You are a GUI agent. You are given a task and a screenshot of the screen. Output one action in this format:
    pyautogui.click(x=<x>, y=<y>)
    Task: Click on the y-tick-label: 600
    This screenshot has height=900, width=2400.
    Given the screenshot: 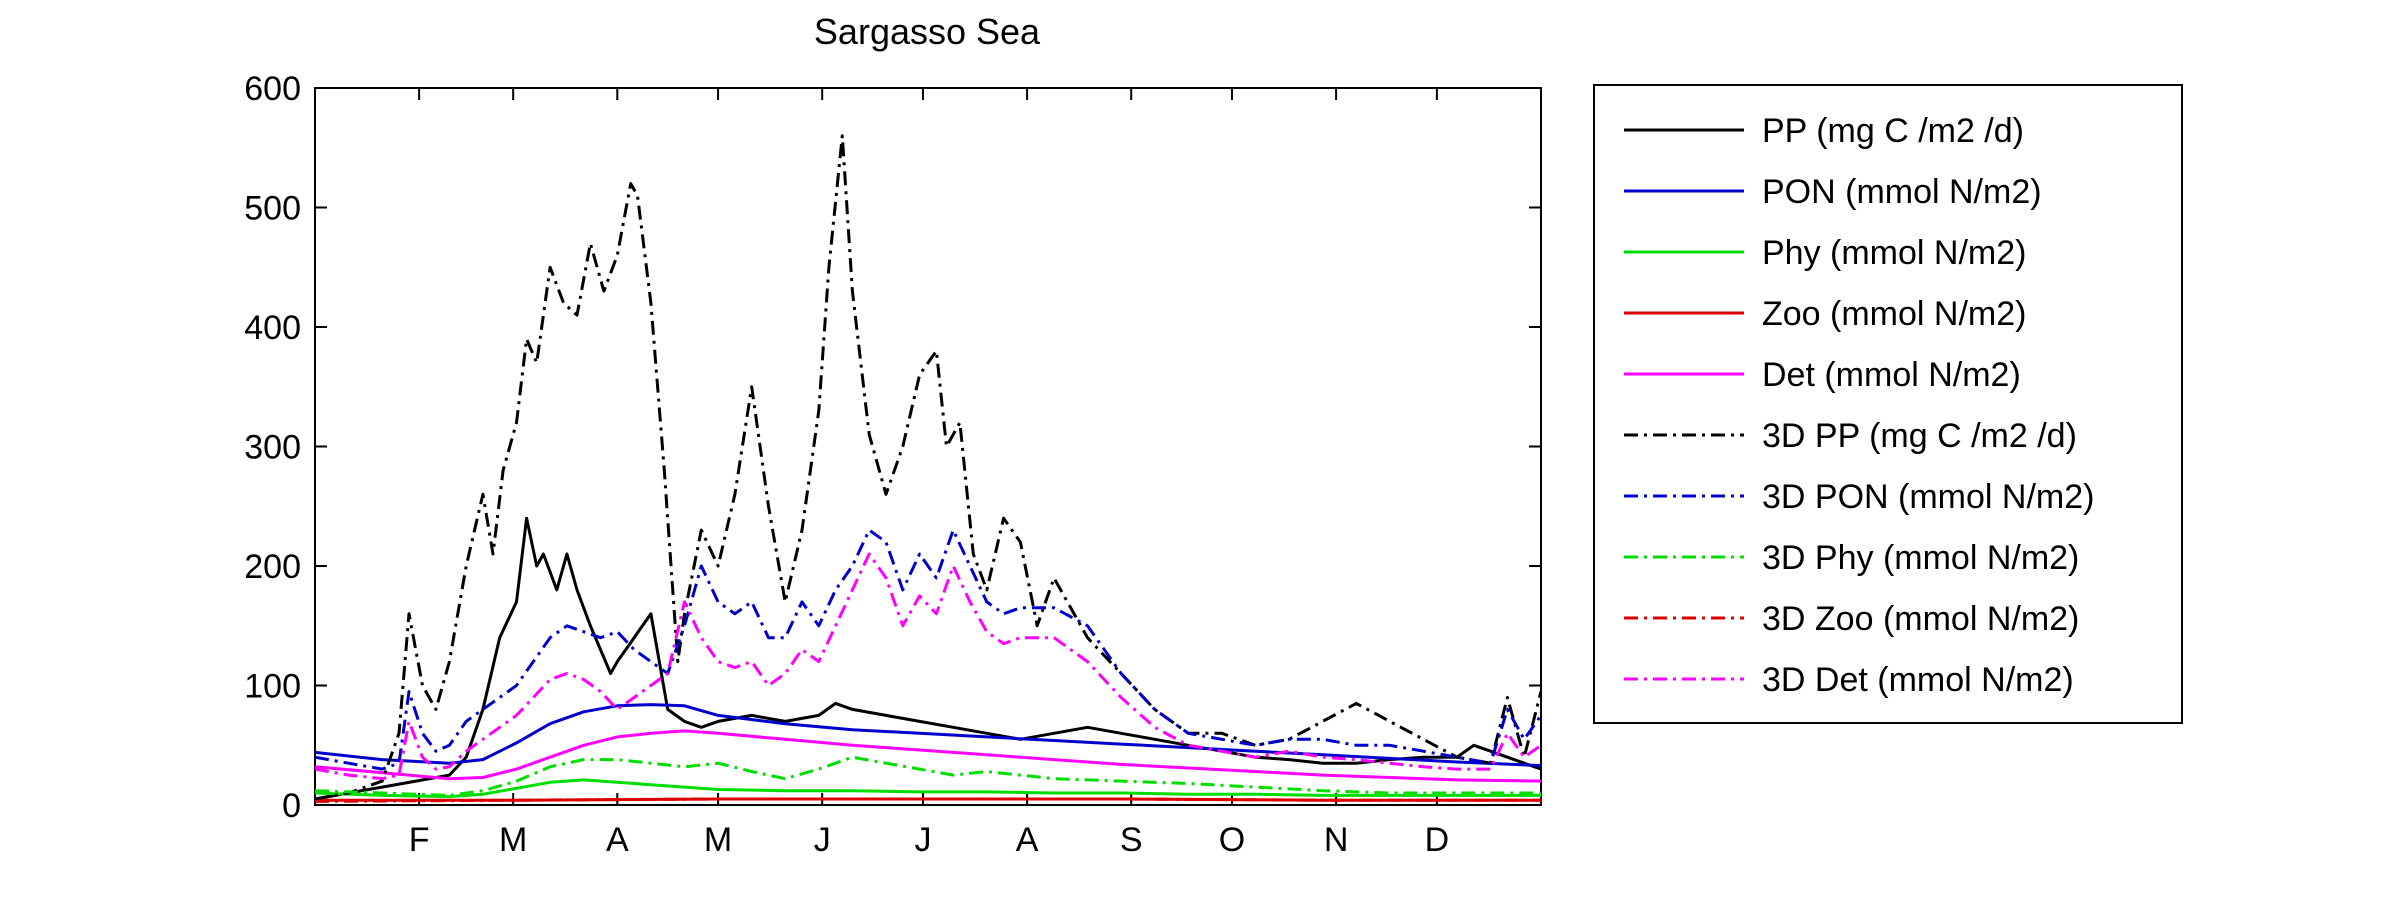 What is the action you would take?
    pyautogui.click(x=272, y=89)
    